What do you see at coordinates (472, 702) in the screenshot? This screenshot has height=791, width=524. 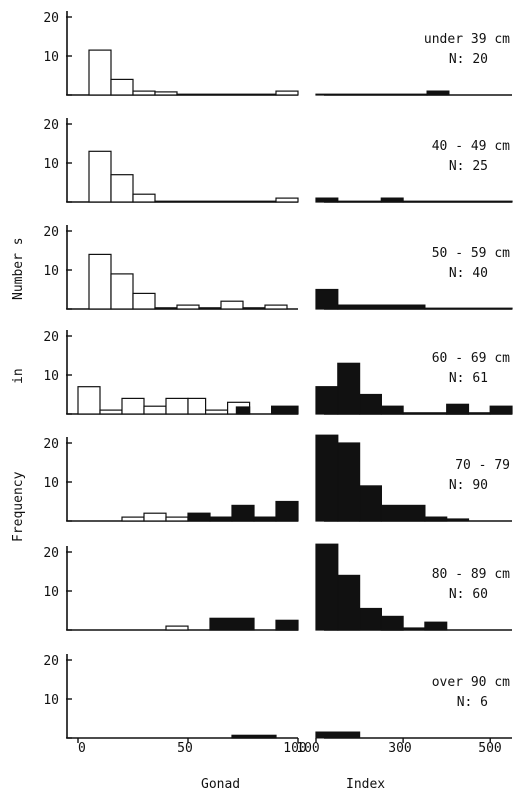 I see `panel-n-label-6: N: 6` at bounding box center [472, 702].